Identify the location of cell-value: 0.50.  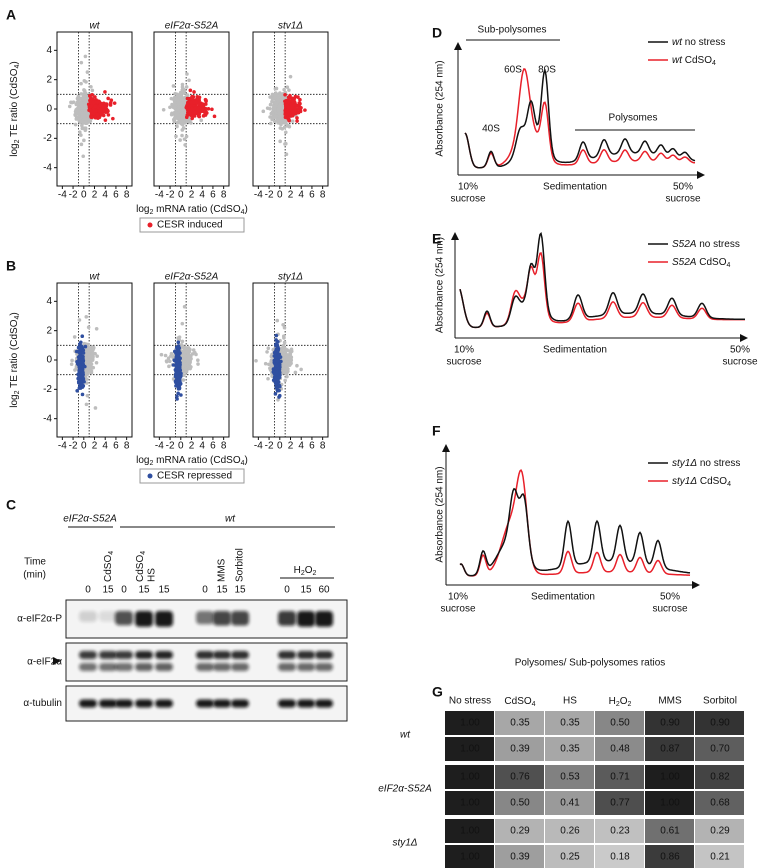
(620, 723).